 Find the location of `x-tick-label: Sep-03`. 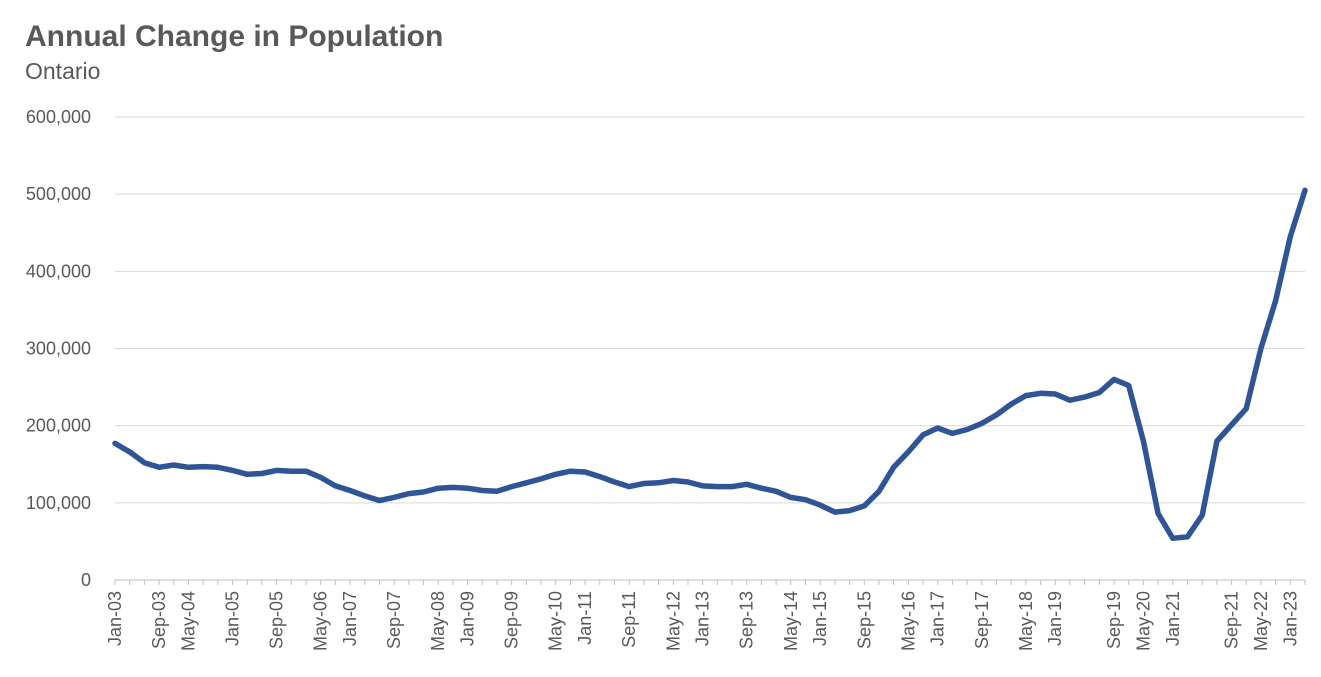

x-tick-label: Sep-03 is located at coordinates (159, 620).